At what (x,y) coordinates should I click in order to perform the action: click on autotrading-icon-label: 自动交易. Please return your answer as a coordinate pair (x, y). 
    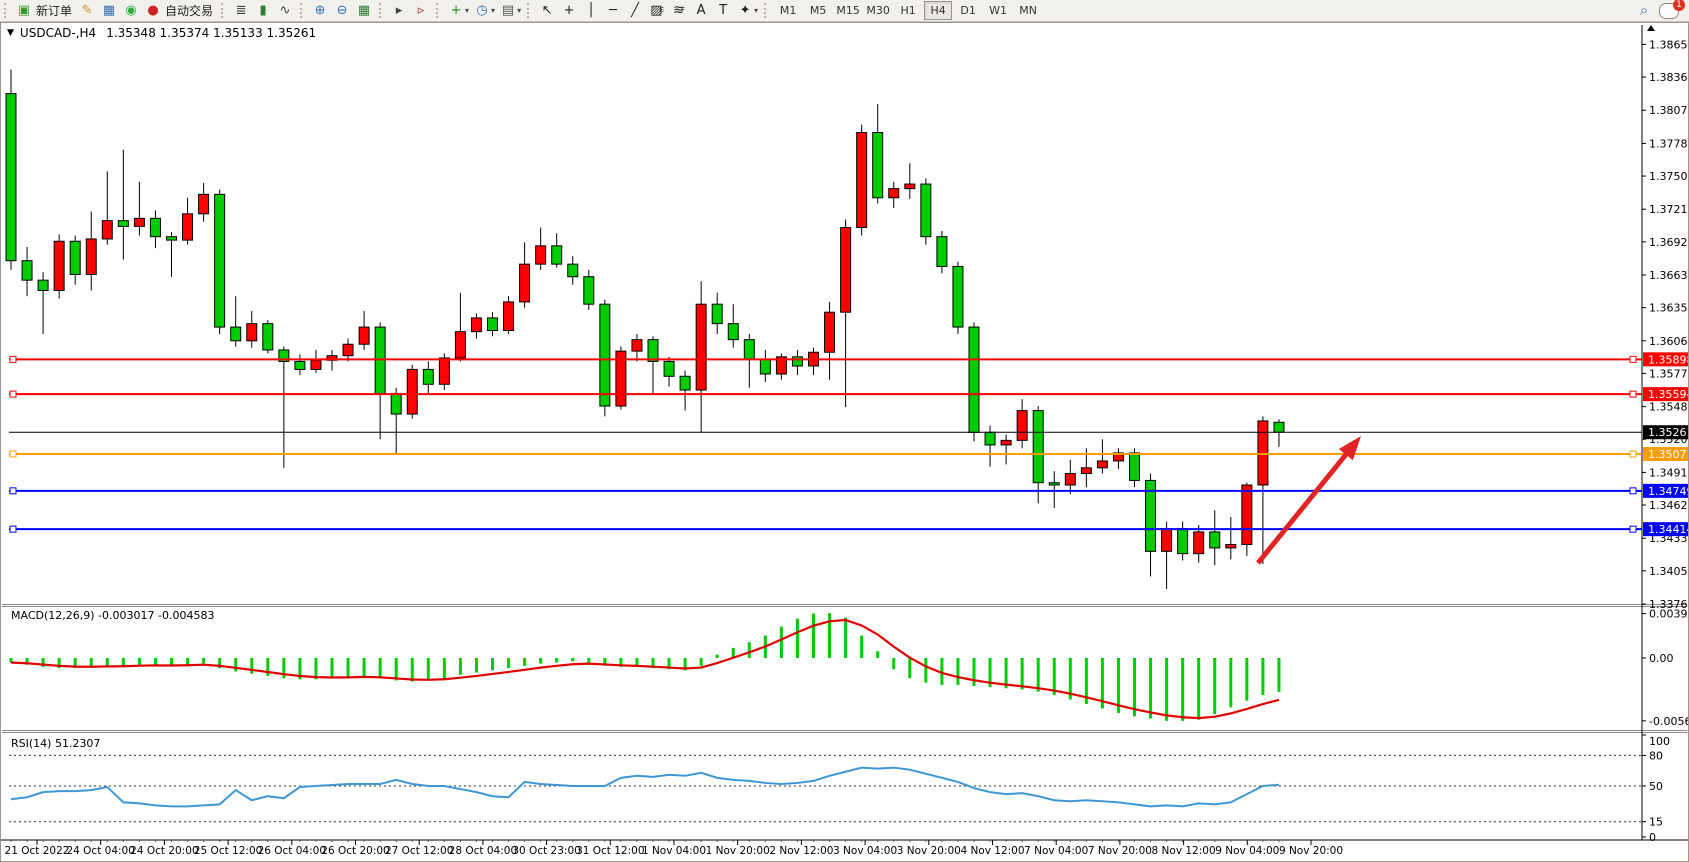
    Looking at the image, I should click on (189, 11).